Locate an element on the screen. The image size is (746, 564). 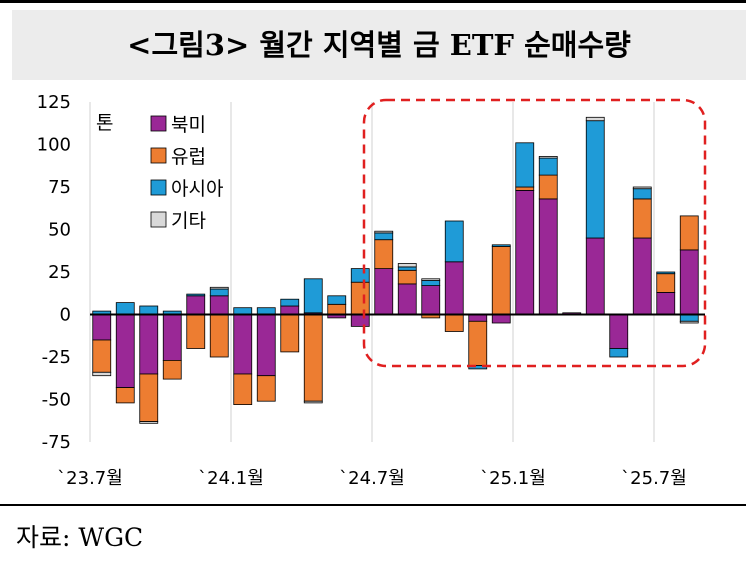
legend-label: 북미 is located at coordinates (188, 125).